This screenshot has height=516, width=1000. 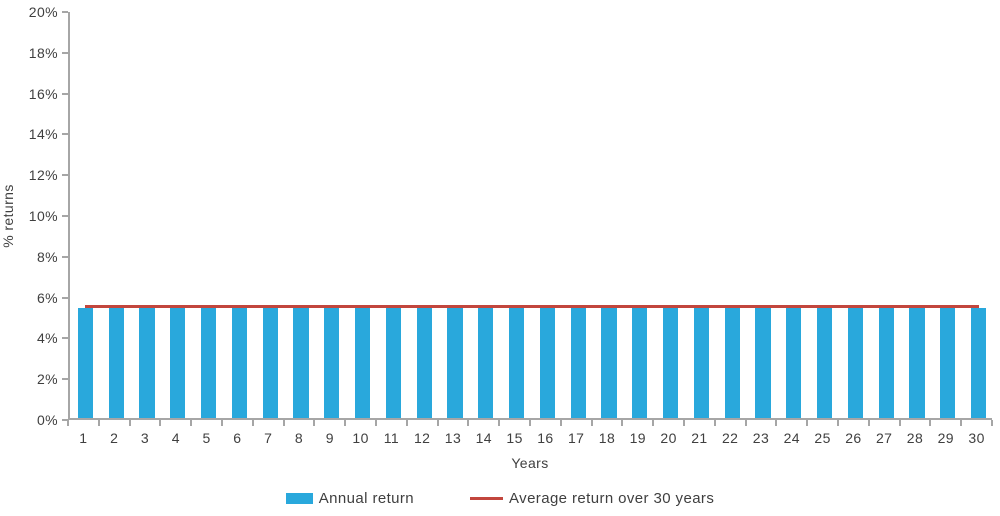 What do you see at coordinates (761, 438) in the screenshot?
I see `x-tick-label: 23` at bounding box center [761, 438].